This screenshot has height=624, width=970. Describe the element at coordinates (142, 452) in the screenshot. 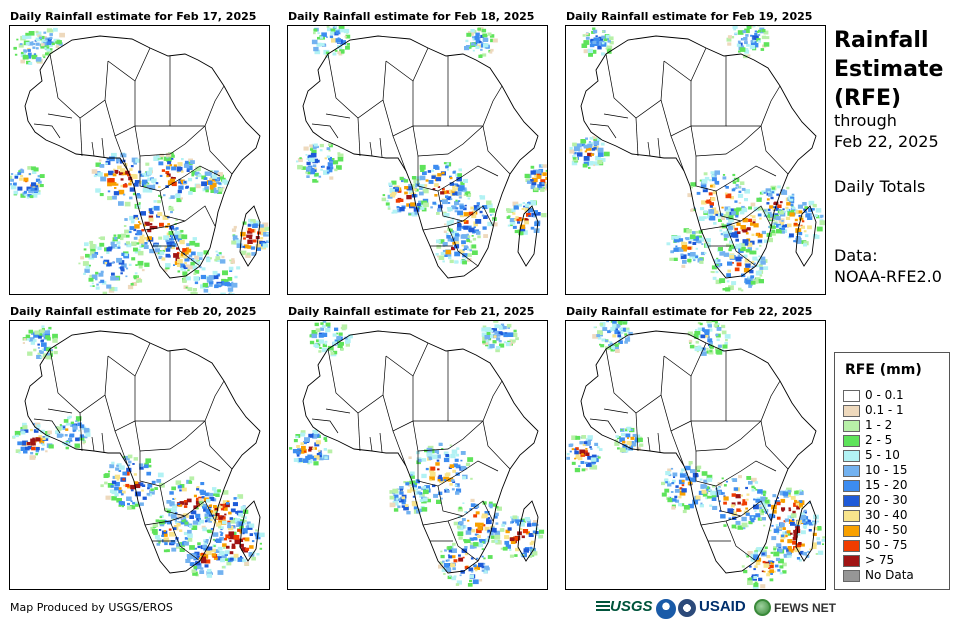

I see `coastline` at that location.